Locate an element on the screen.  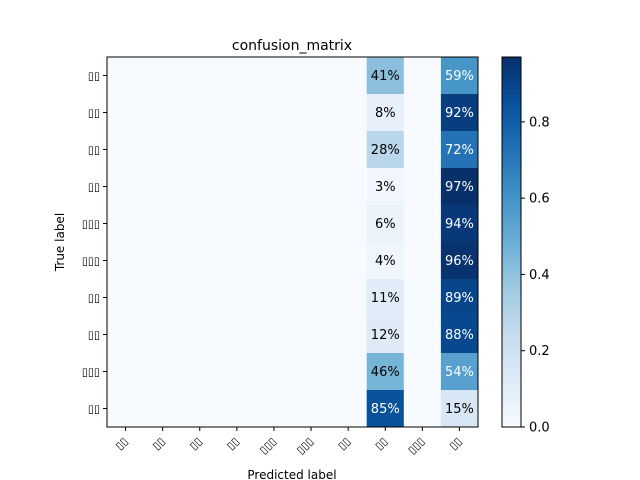
heatmap-cell-r4-c6 is located at coordinates (348, 224).